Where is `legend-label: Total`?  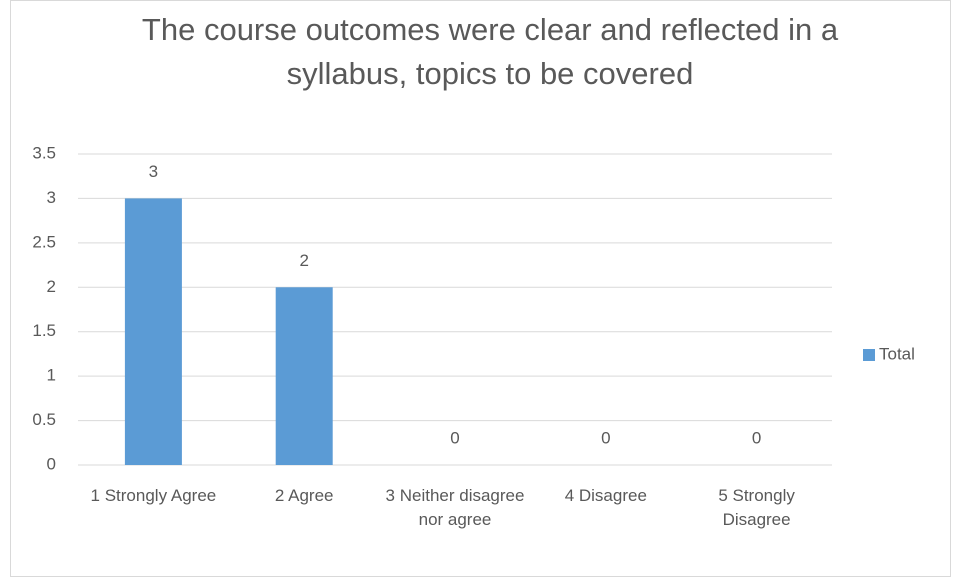 legend-label: Total is located at coordinates (897, 353).